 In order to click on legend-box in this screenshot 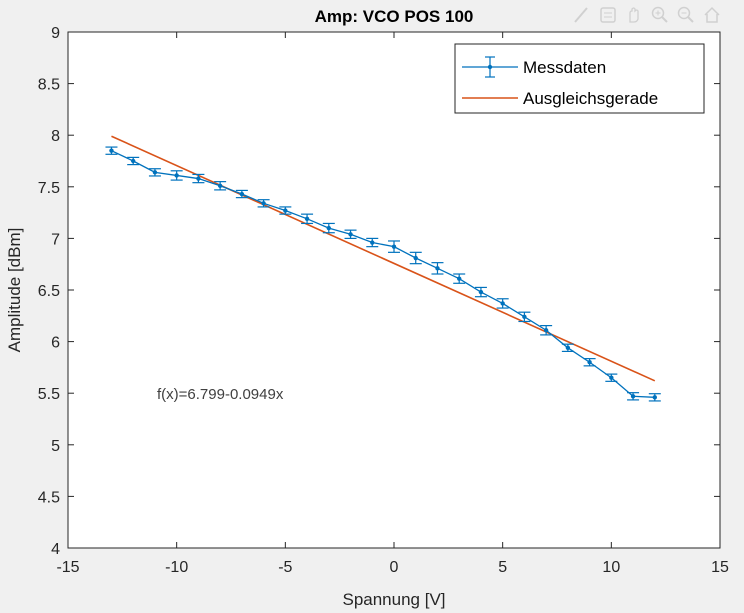, I will do `click(579, 78)`.